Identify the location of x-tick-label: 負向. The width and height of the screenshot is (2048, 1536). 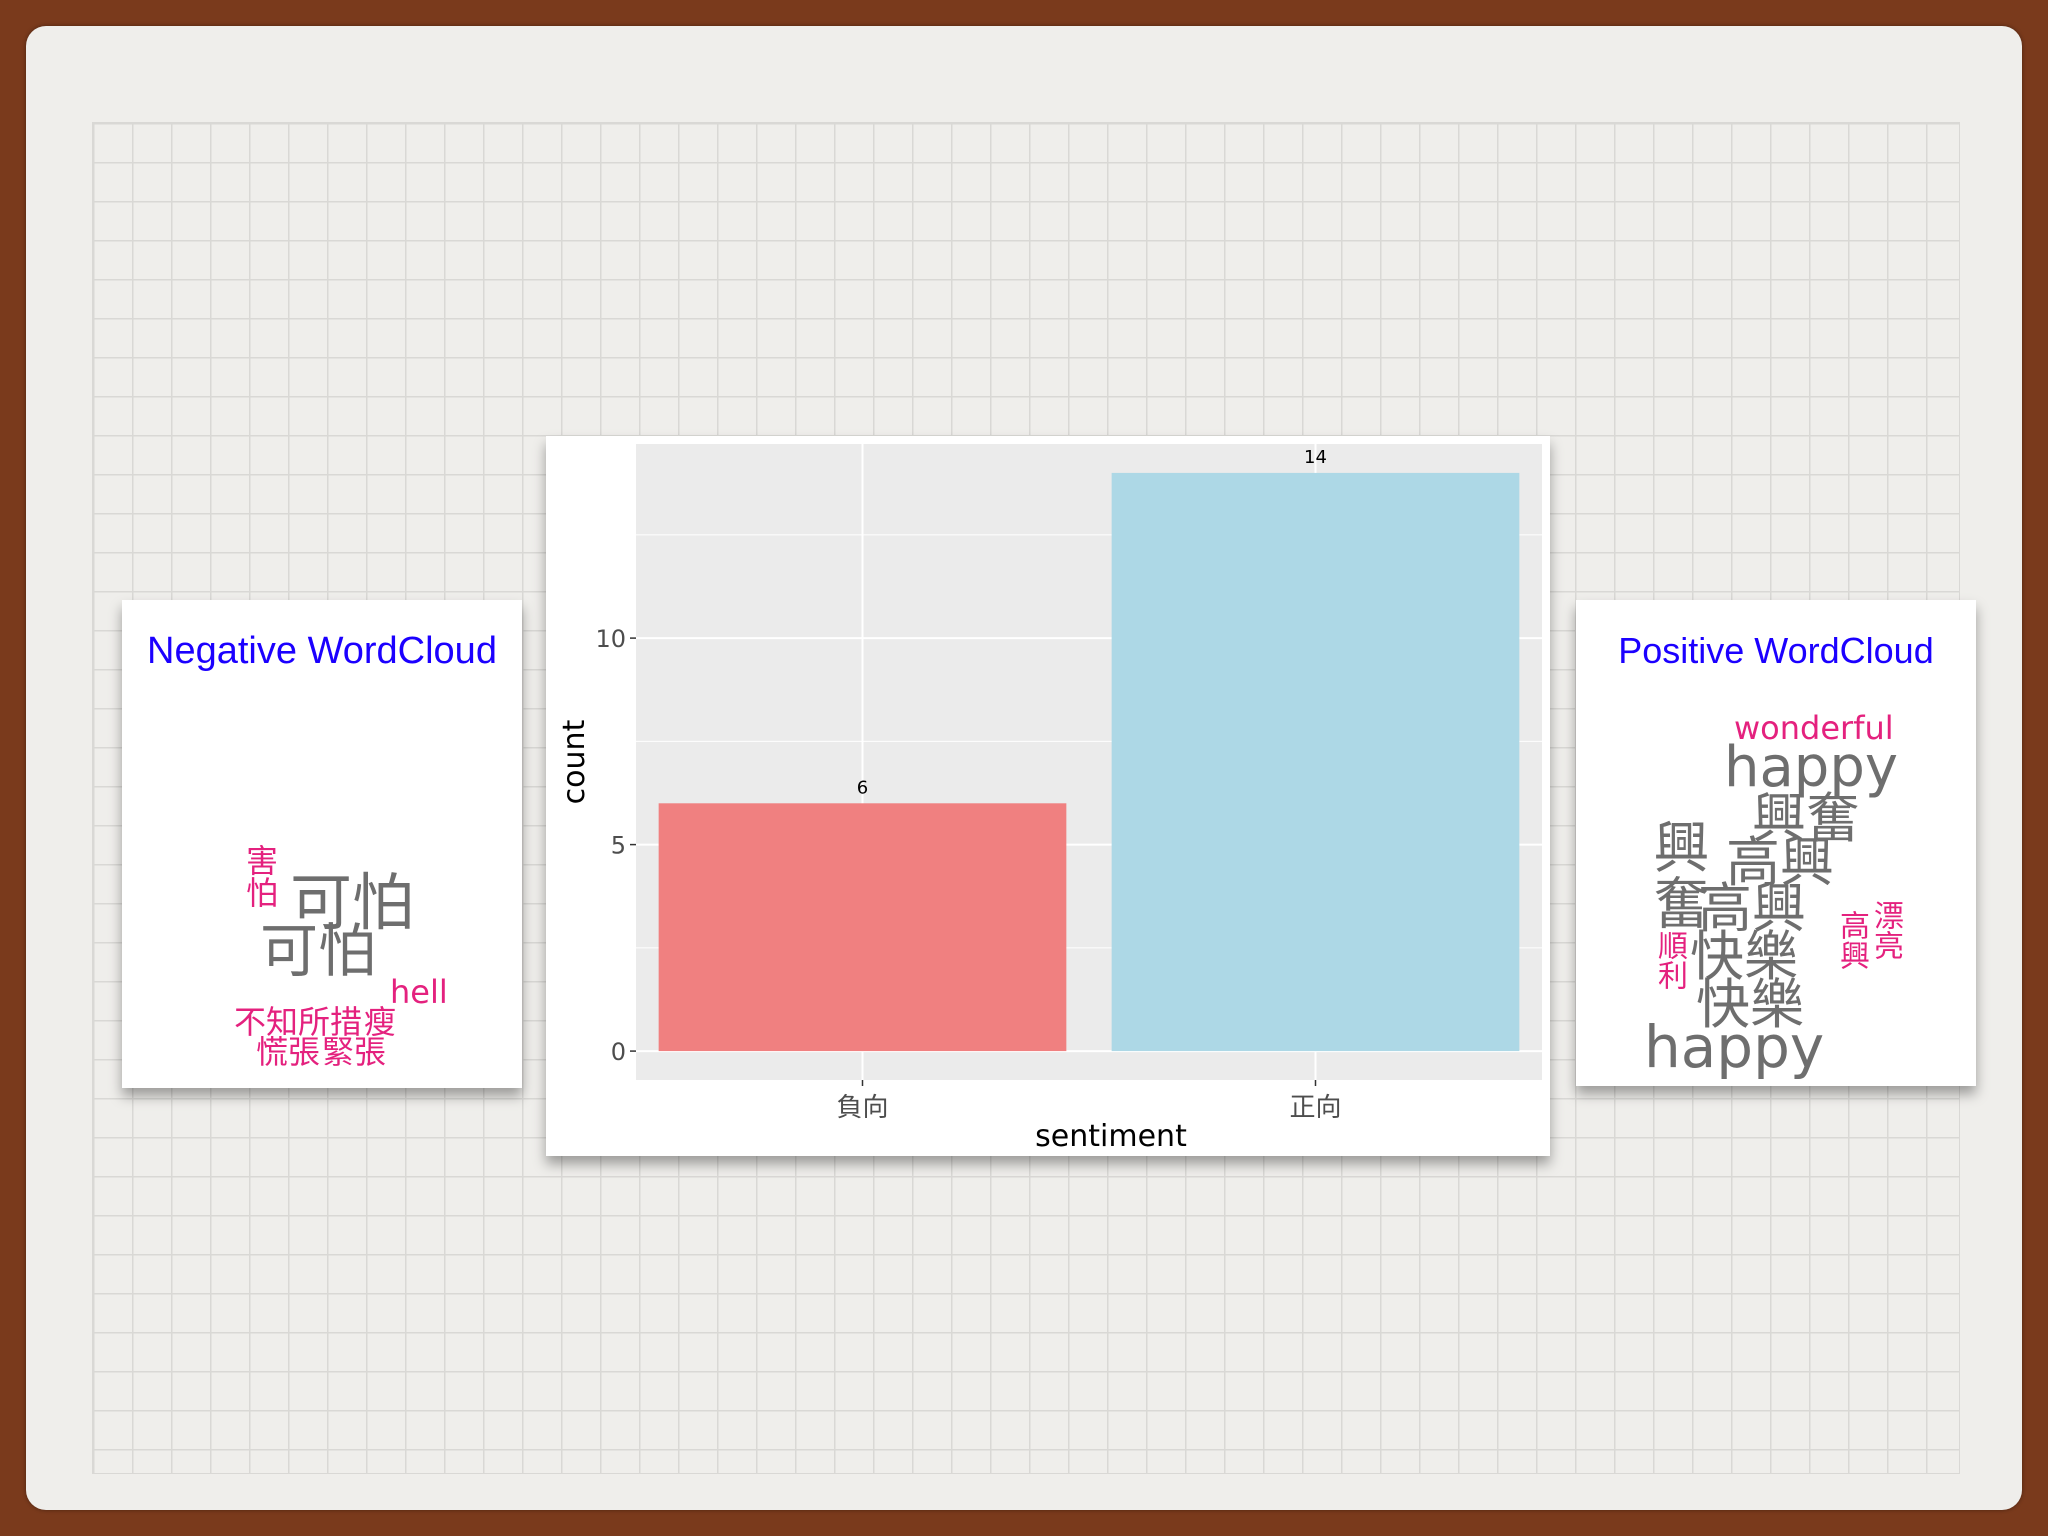
(862, 1108).